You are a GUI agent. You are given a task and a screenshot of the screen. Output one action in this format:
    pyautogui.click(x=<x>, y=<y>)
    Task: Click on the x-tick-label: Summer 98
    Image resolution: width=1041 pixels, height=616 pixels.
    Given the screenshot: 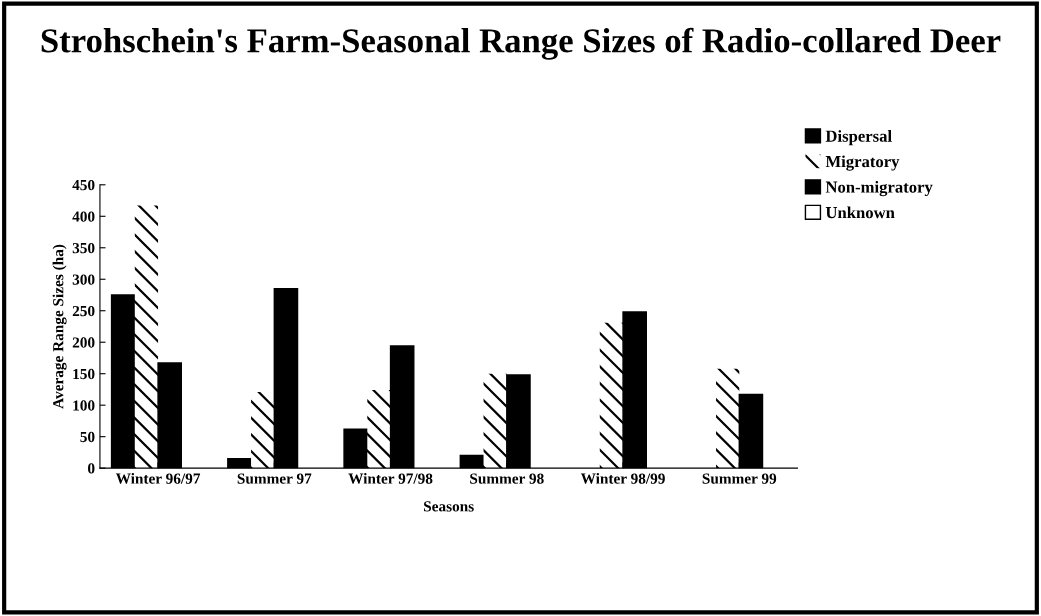 What is the action you would take?
    pyautogui.click(x=507, y=478)
    